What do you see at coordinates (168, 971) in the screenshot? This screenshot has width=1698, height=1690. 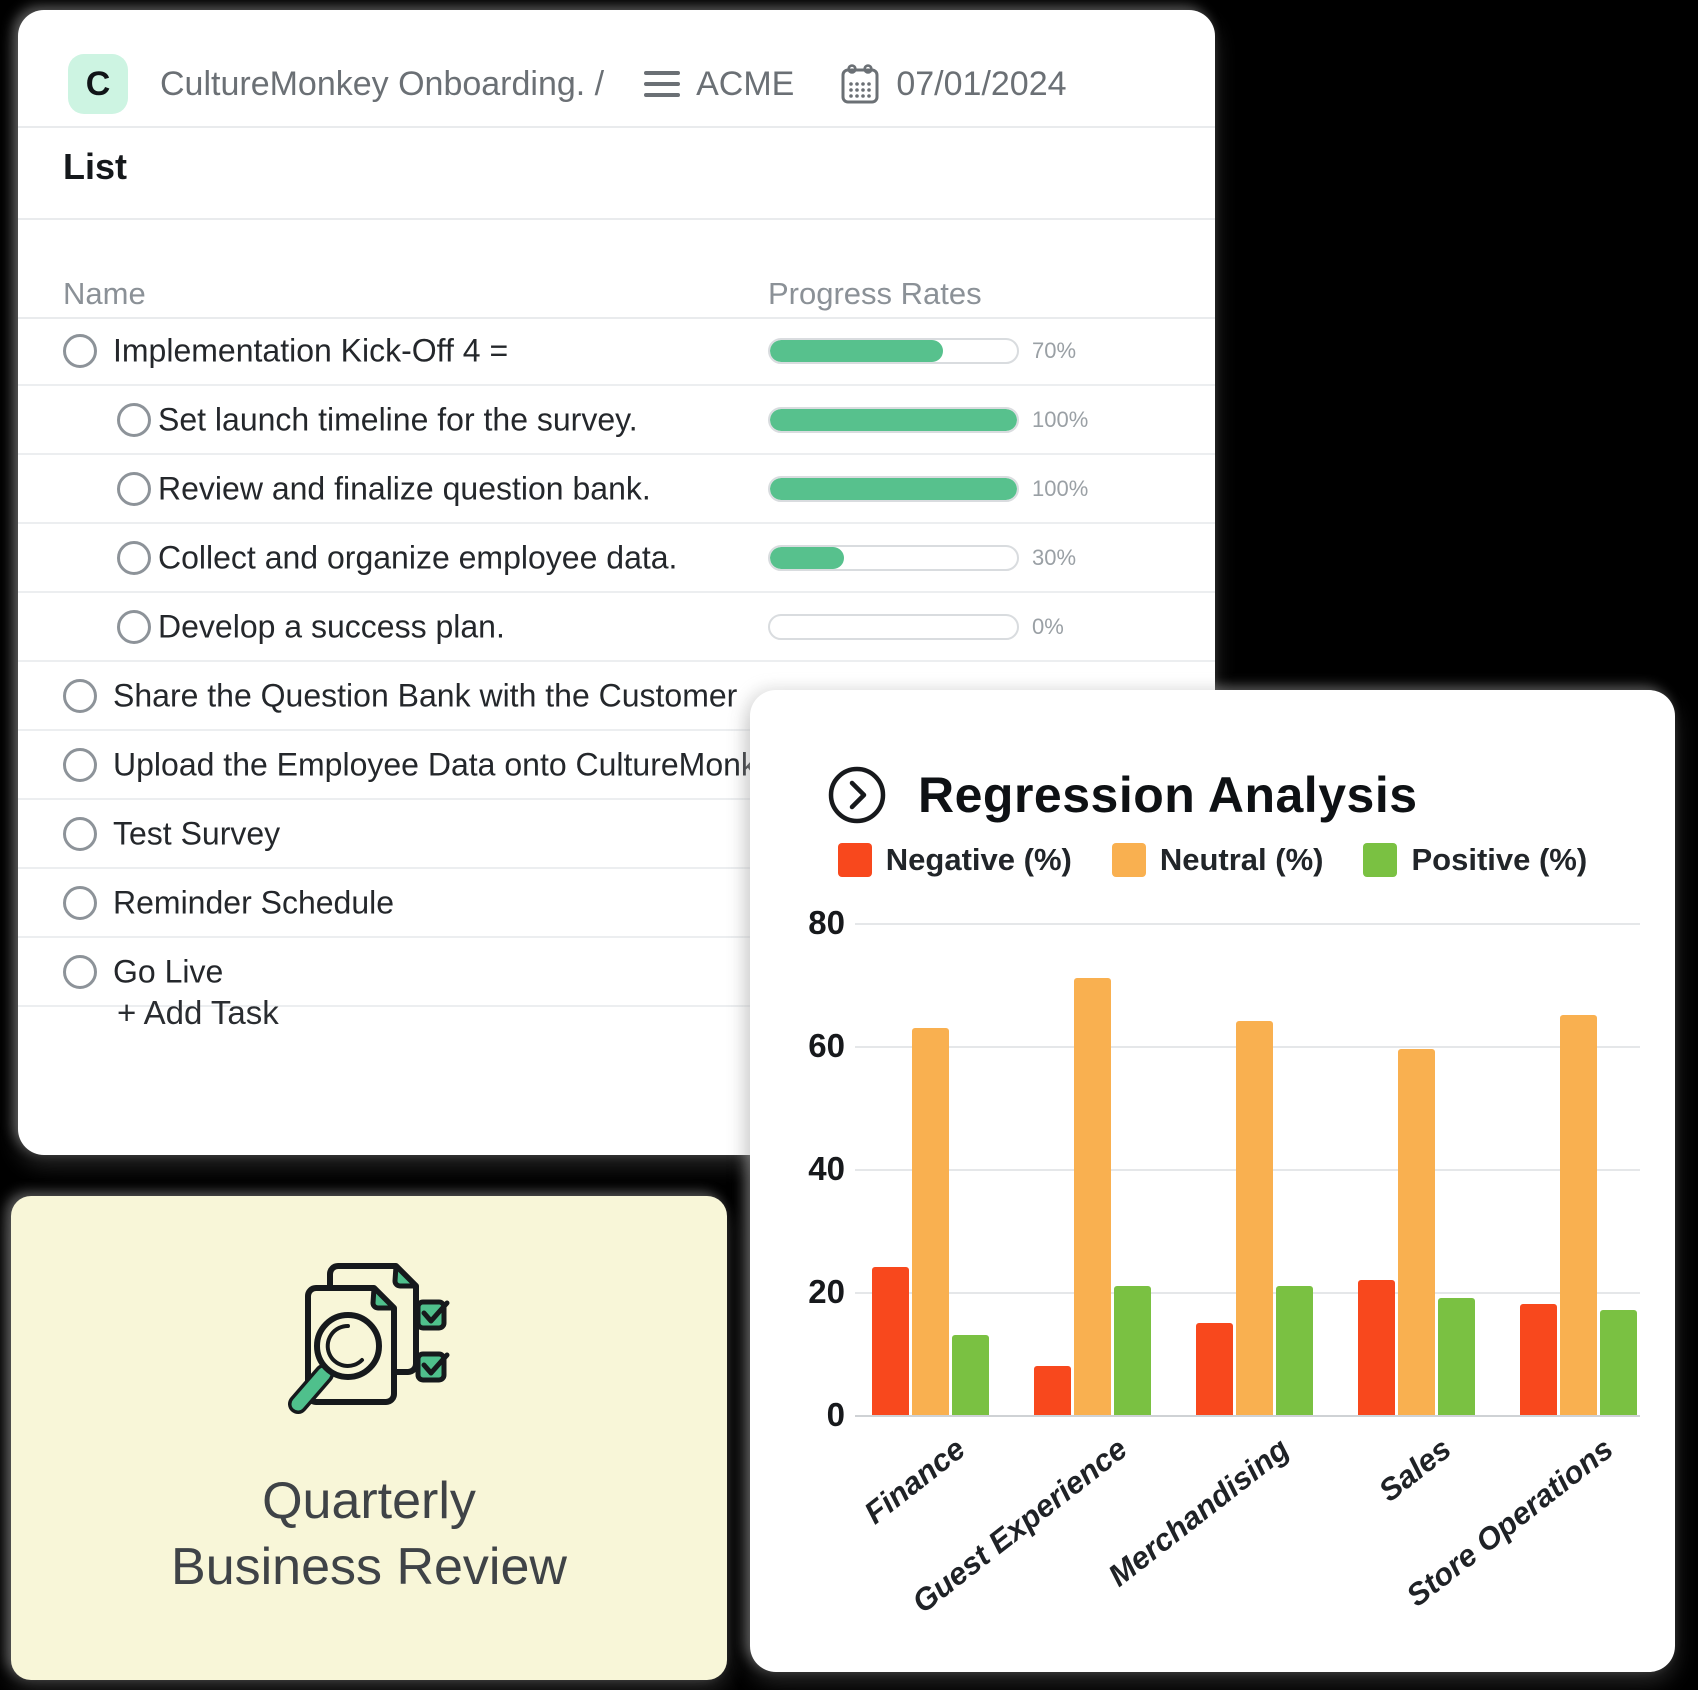 I see `task-label: Go Live` at bounding box center [168, 971].